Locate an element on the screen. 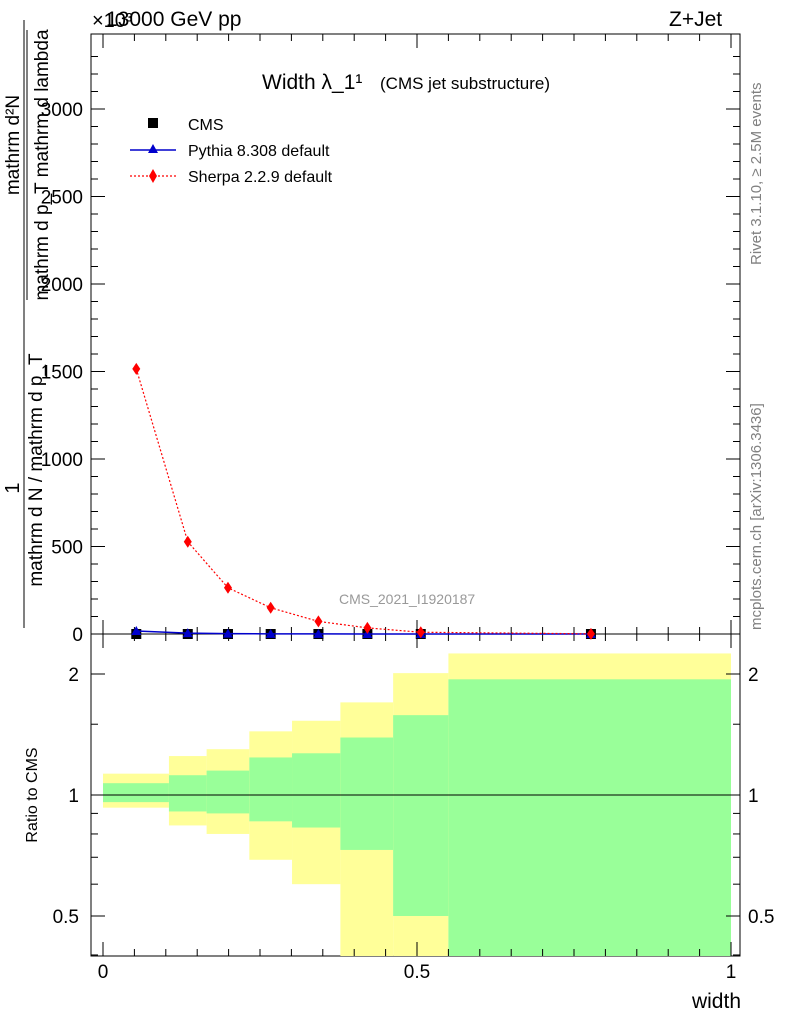 Image resolution: width=786 pixels, height=1024 pixels. legend-sherpa-marker is located at coordinates (153, 176).